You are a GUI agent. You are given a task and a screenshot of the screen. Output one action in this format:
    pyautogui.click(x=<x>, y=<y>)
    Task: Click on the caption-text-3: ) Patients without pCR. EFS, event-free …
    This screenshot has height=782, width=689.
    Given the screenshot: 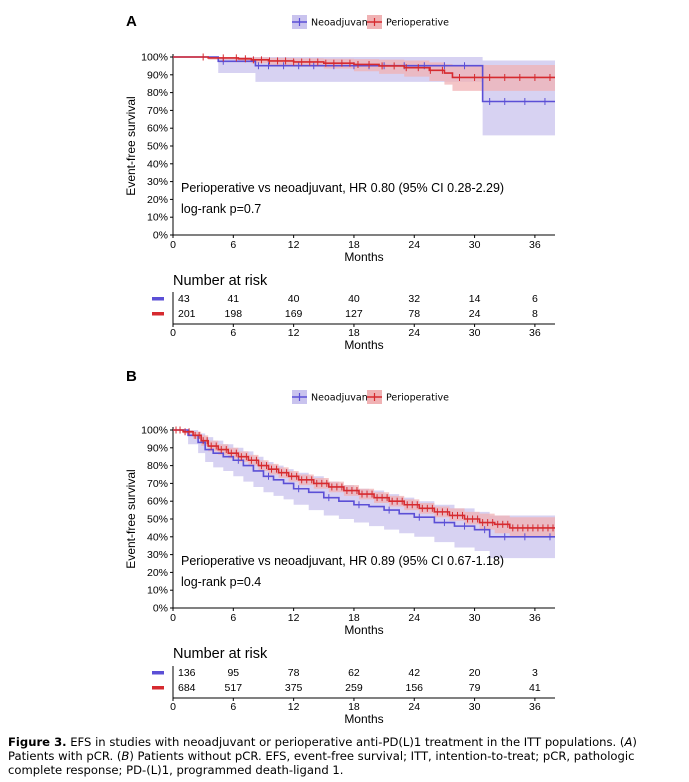 What is the action you would take?
    pyautogui.click(x=321, y=762)
    